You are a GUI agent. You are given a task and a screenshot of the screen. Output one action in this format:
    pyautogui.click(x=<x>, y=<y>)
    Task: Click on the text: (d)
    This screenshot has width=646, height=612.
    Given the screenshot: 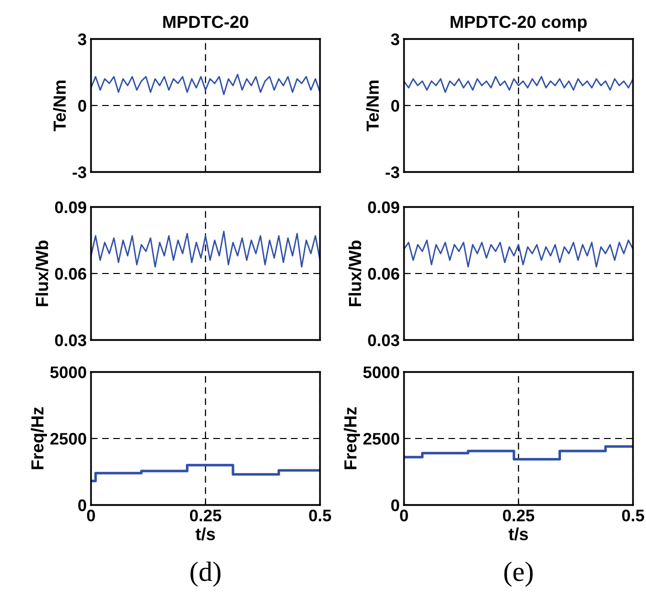 What is the action you would take?
    pyautogui.click(x=205, y=574)
    